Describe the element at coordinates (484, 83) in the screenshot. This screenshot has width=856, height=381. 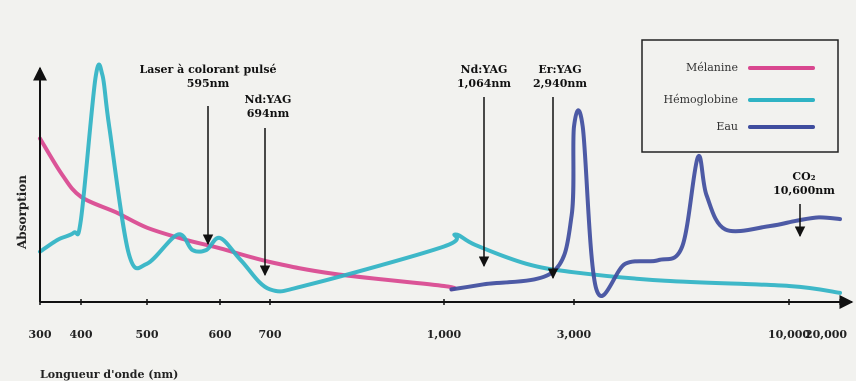
I see `annotation-label: 1,064nm` at that location.